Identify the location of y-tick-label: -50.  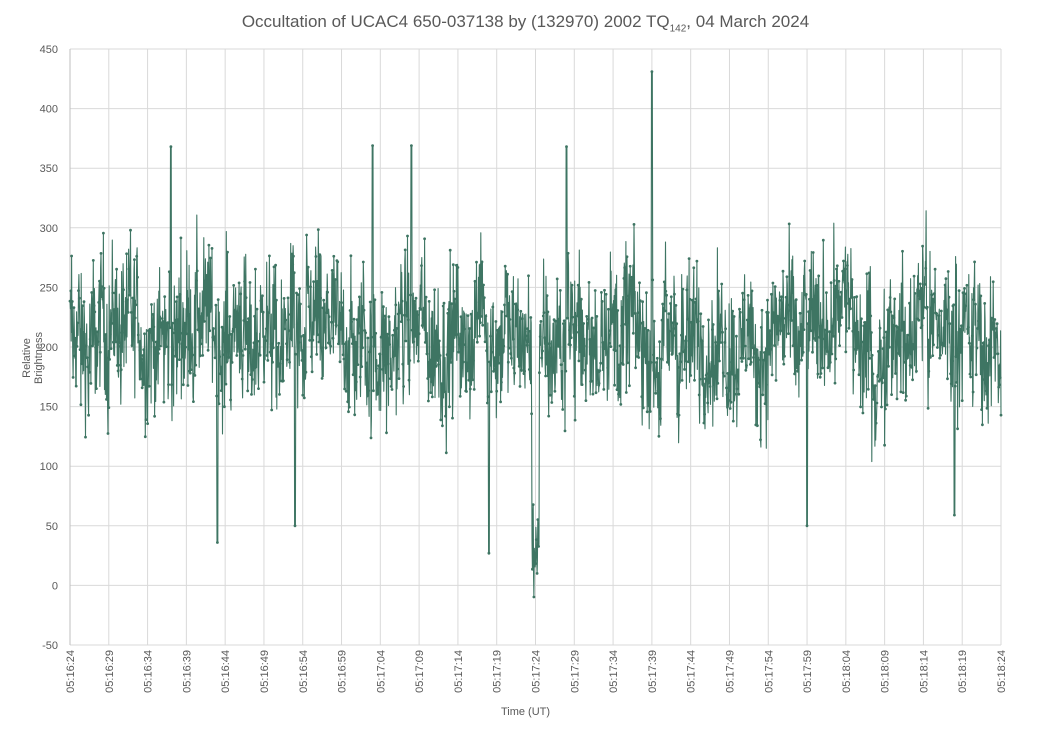
(50, 646).